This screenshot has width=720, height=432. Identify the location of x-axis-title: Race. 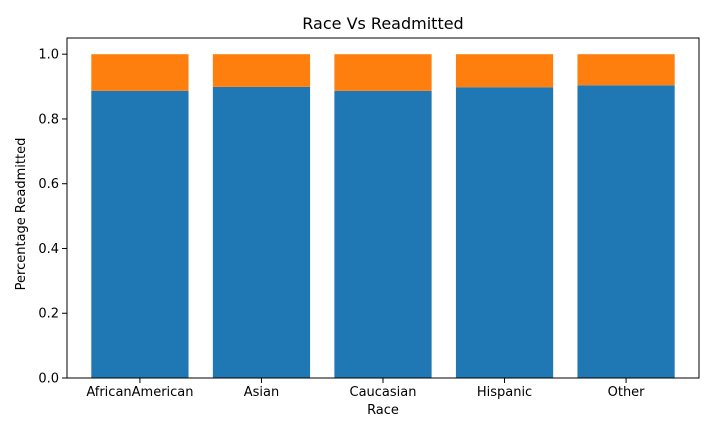
(383, 410).